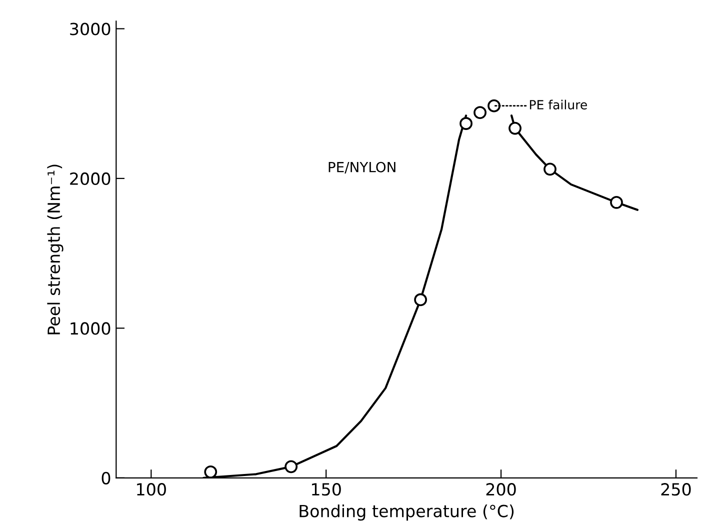 This screenshot has width=726, height=531. Describe the element at coordinates (90, 328) in the screenshot. I see `y-tick-label: 1000` at that location.